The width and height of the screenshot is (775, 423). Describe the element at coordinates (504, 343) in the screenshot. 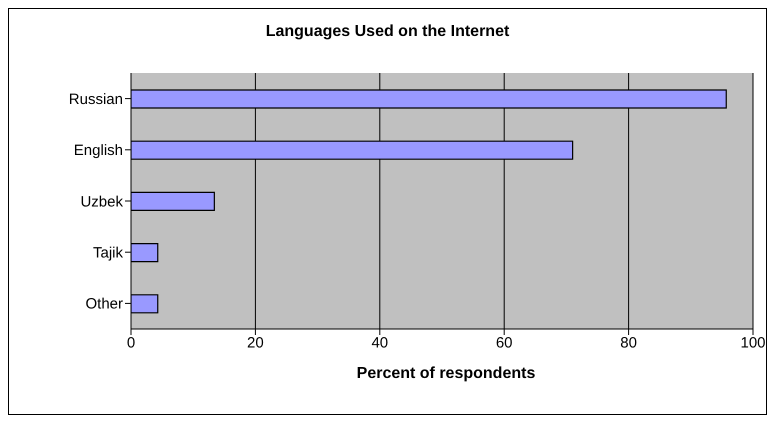

I see `x-tick-label: 60` at that location.